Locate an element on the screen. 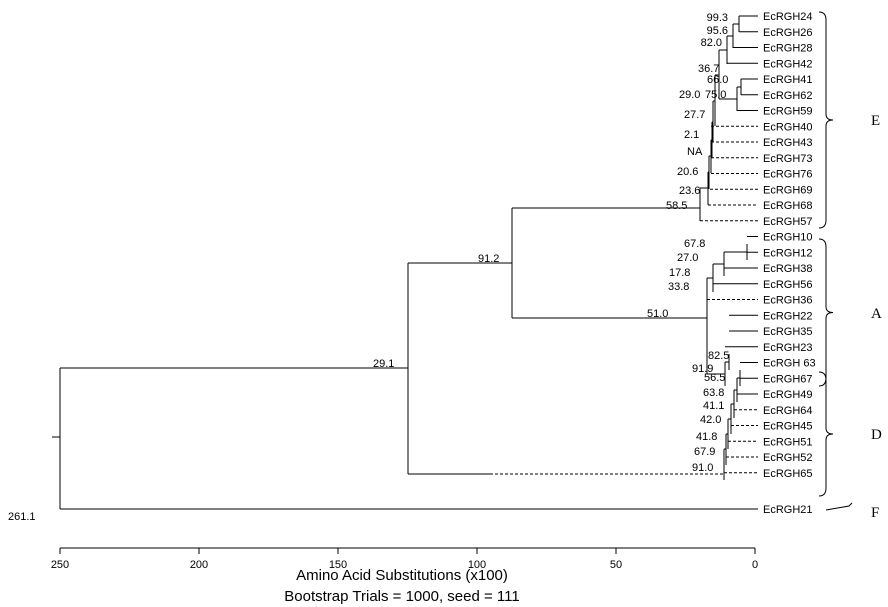  bootstrap-value: 75.0 is located at coordinates (715, 95).